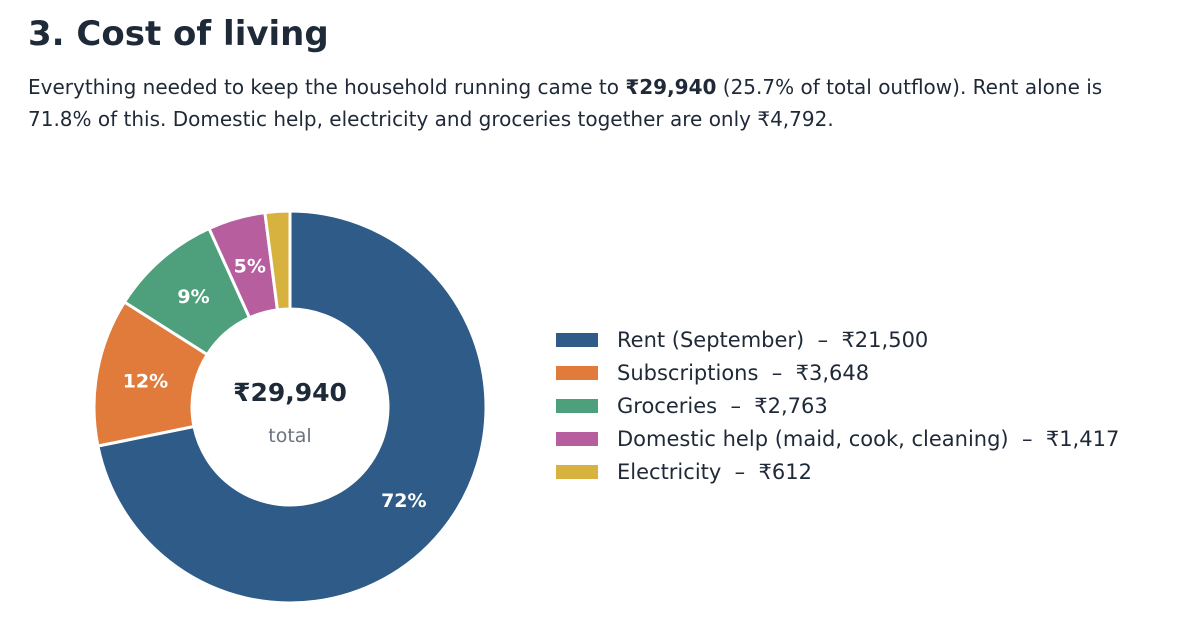 The width and height of the screenshot is (1188, 637). Describe the element at coordinates (773, 339) in the screenshot. I see `legend-label: Rent (September) – ₹21,500` at that location.